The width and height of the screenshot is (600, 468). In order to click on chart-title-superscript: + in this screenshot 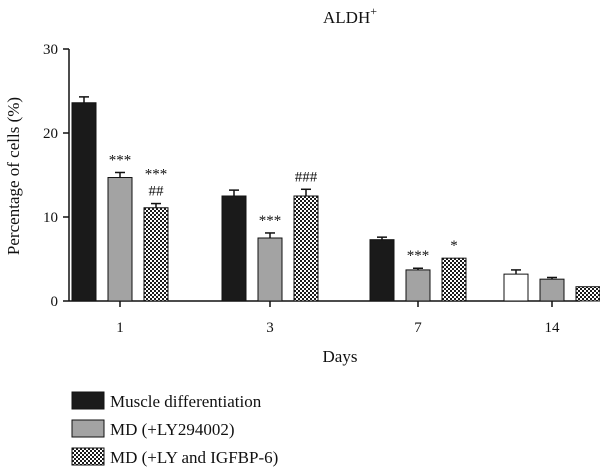, I will do `click(373, 11)`.